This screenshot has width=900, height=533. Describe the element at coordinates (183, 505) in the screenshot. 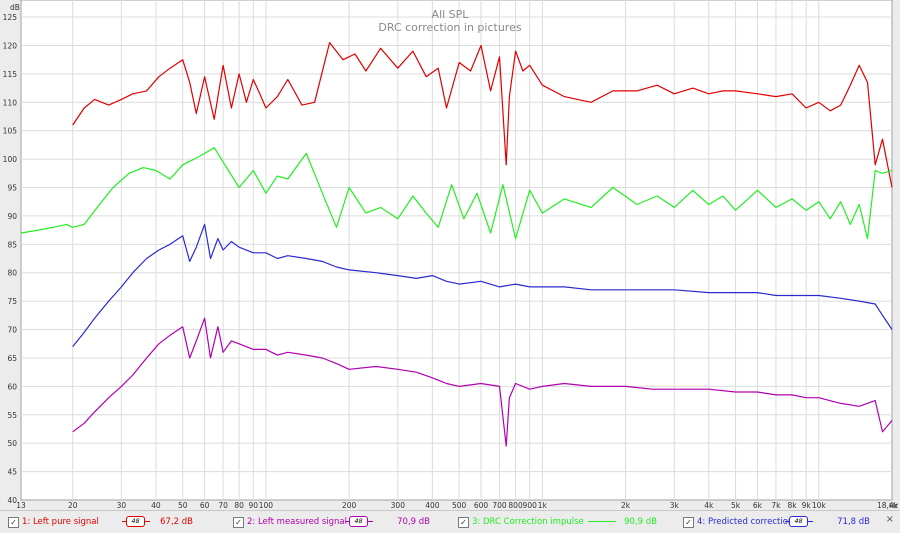

I see `x-tick-label: 50` at that location.